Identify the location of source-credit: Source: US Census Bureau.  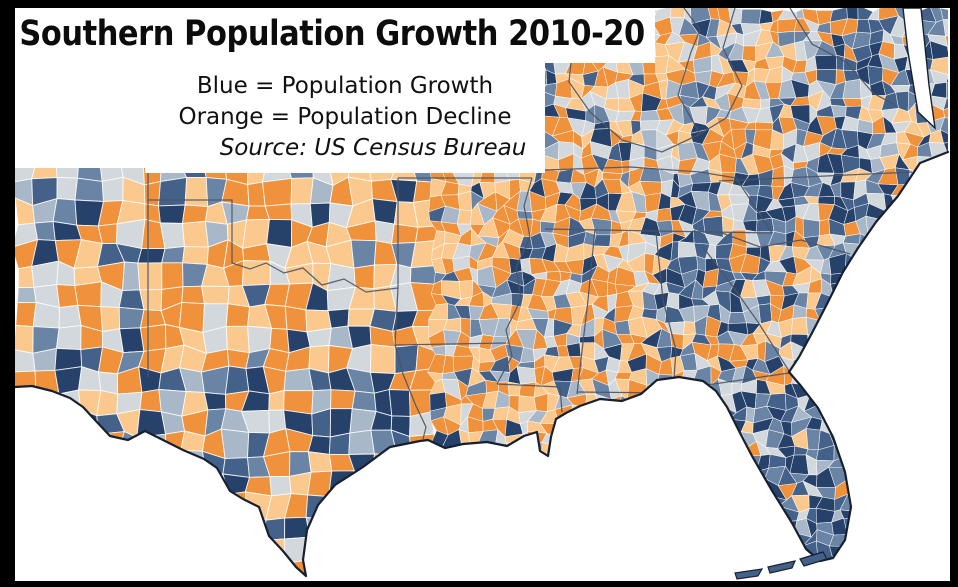
(373, 148).